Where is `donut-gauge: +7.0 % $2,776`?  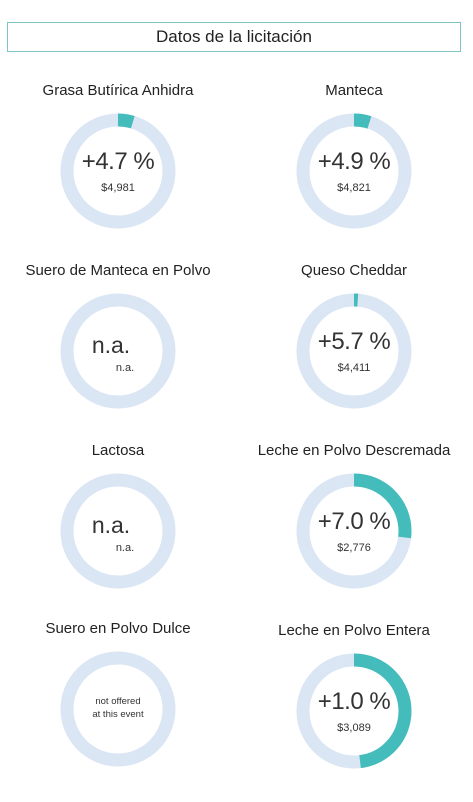 donut-gauge: +7.0 % $2,776 is located at coordinates (354, 531).